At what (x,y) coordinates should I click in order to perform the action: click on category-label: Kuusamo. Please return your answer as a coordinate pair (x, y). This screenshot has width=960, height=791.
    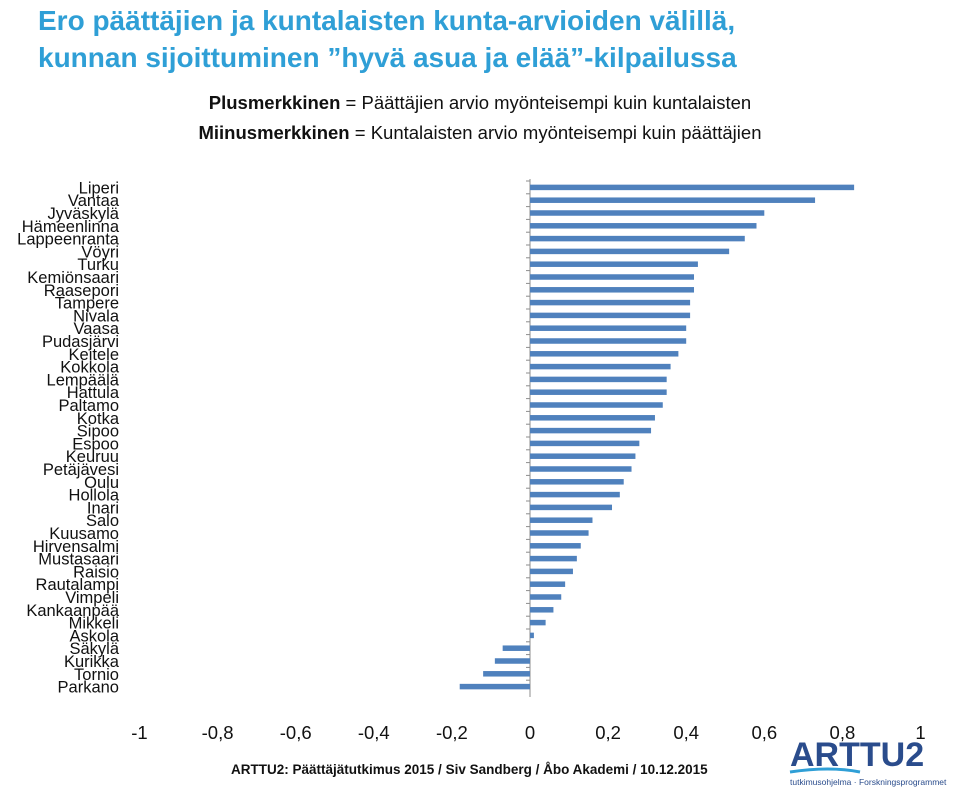
    Looking at the image, I should click on (84, 534).